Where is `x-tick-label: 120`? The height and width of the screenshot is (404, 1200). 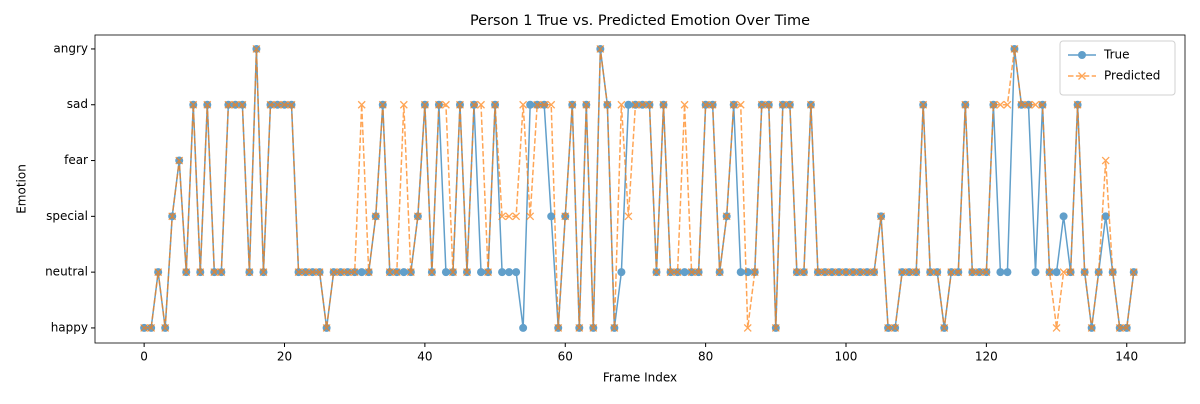 x-tick-label: 120 is located at coordinates (986, 357).